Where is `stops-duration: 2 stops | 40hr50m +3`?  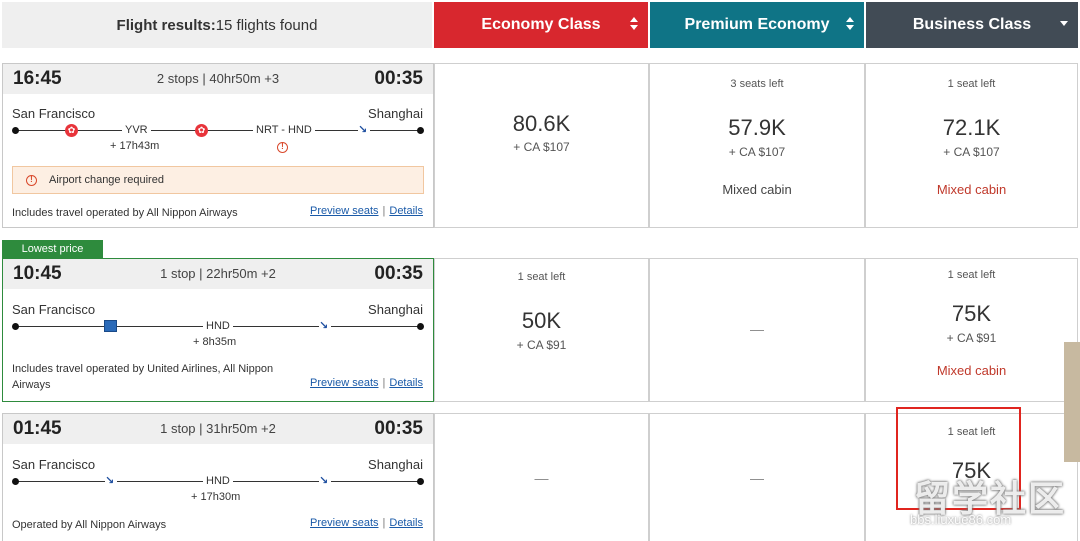
stops-duration: 2 stops | 40hr50m +3 is located at coordinates (218, 78).